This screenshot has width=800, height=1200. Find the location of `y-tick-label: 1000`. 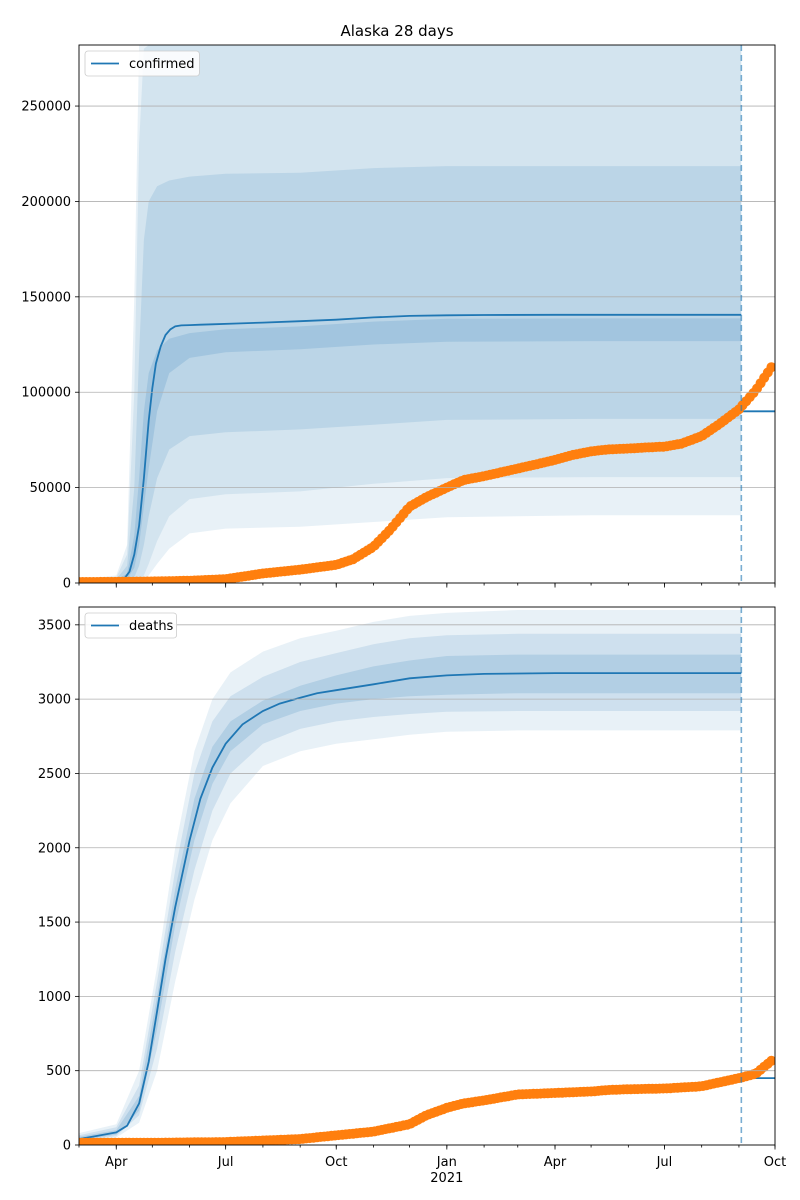

y-tick-label: 1000 is located at coordinates (54, 997).